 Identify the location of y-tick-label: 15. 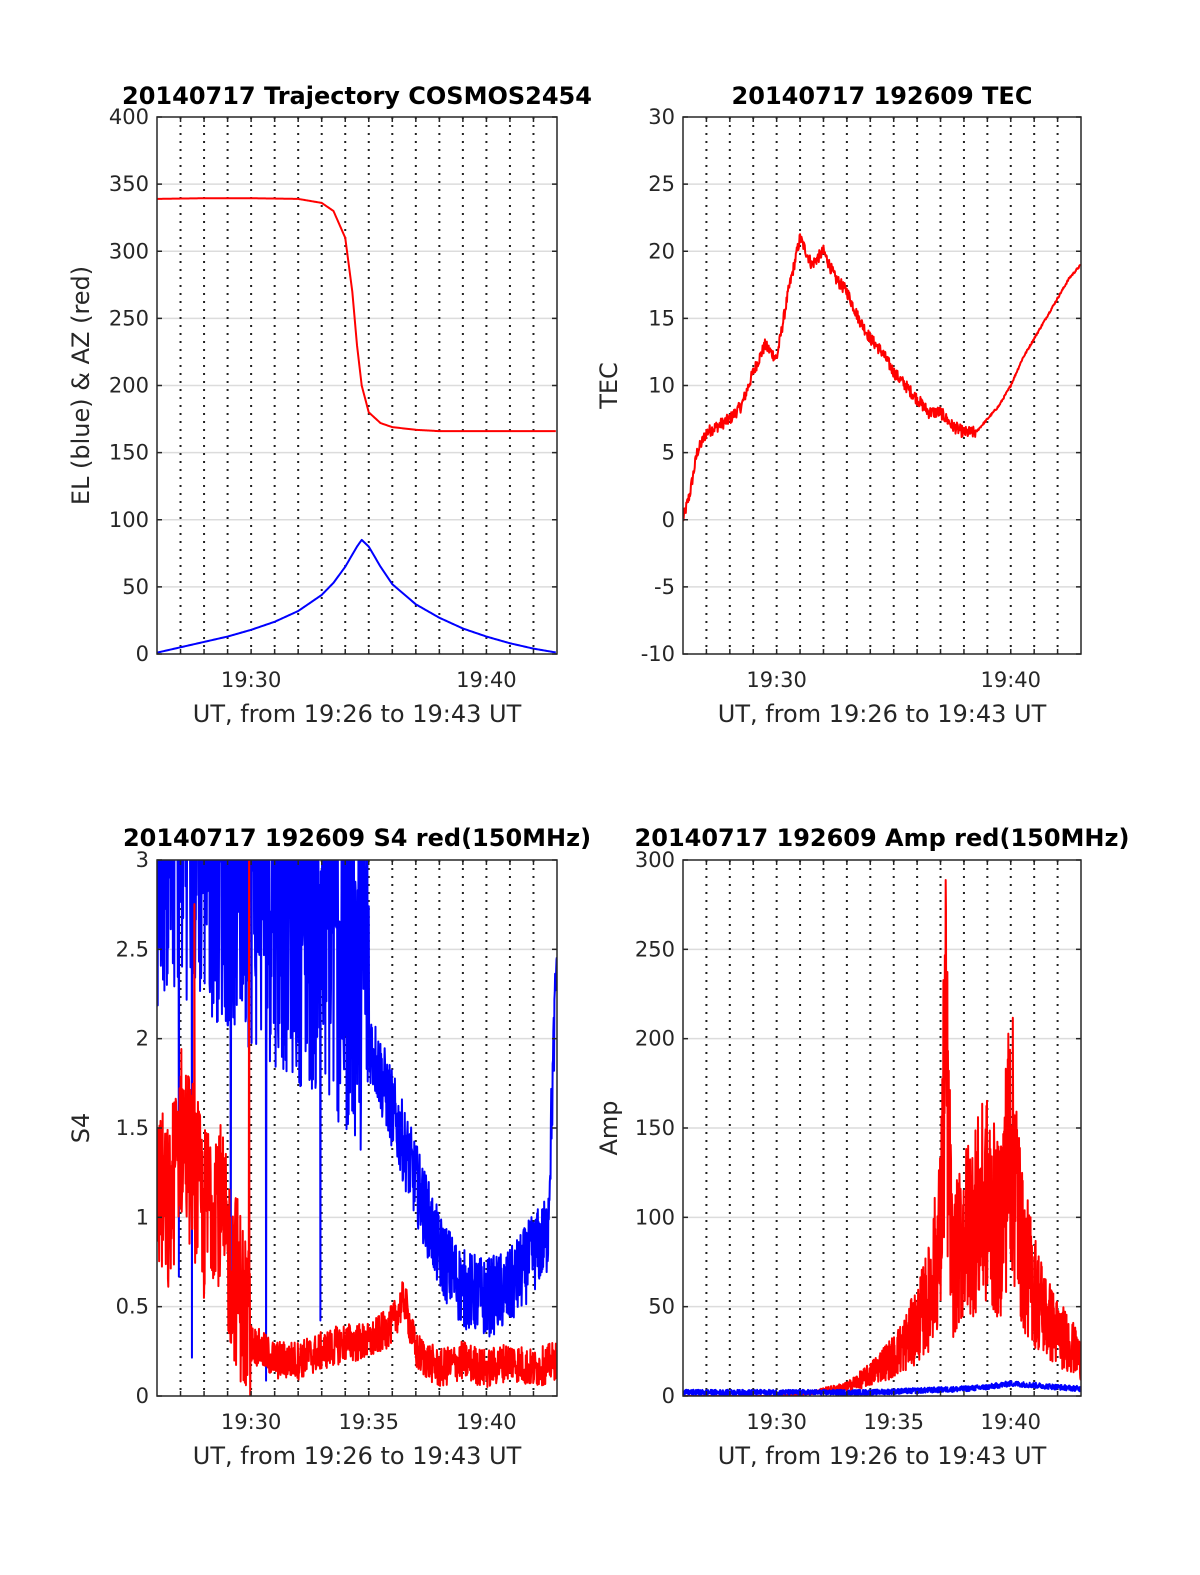
(661, 318).